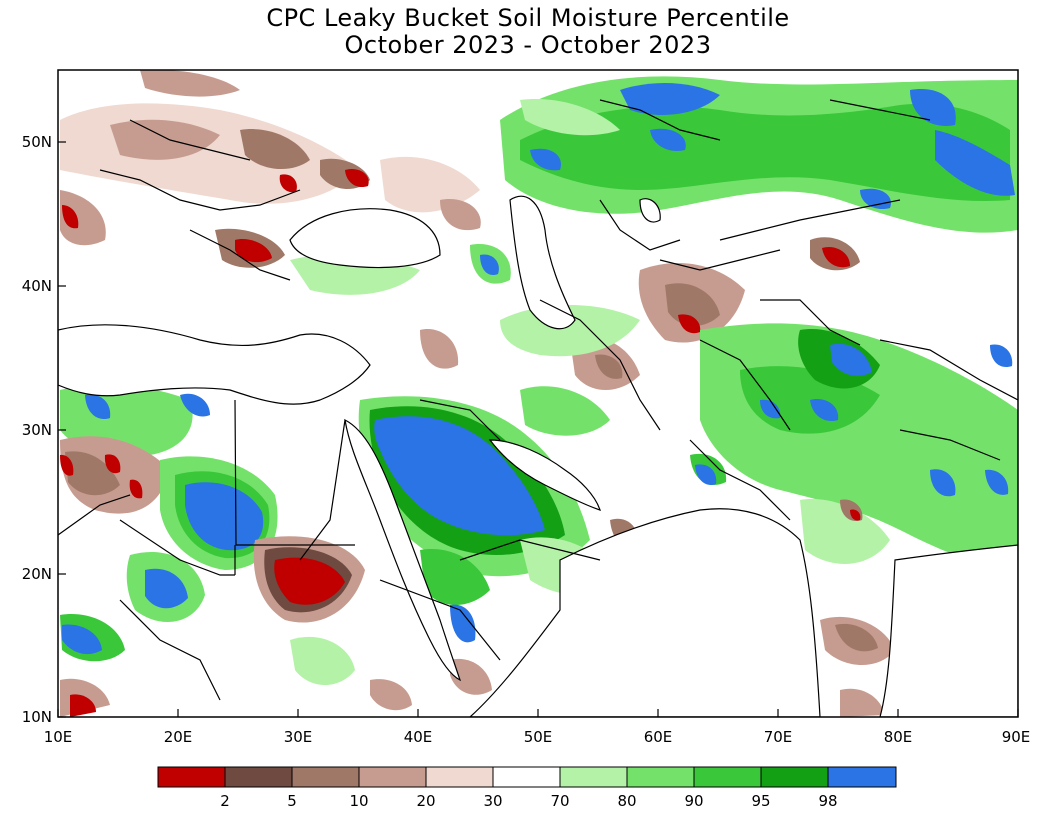  Describe the element at coordinates (528, 45) in the screenshot. I see `map-subtitle: October 2023 - October 2023` at that location.